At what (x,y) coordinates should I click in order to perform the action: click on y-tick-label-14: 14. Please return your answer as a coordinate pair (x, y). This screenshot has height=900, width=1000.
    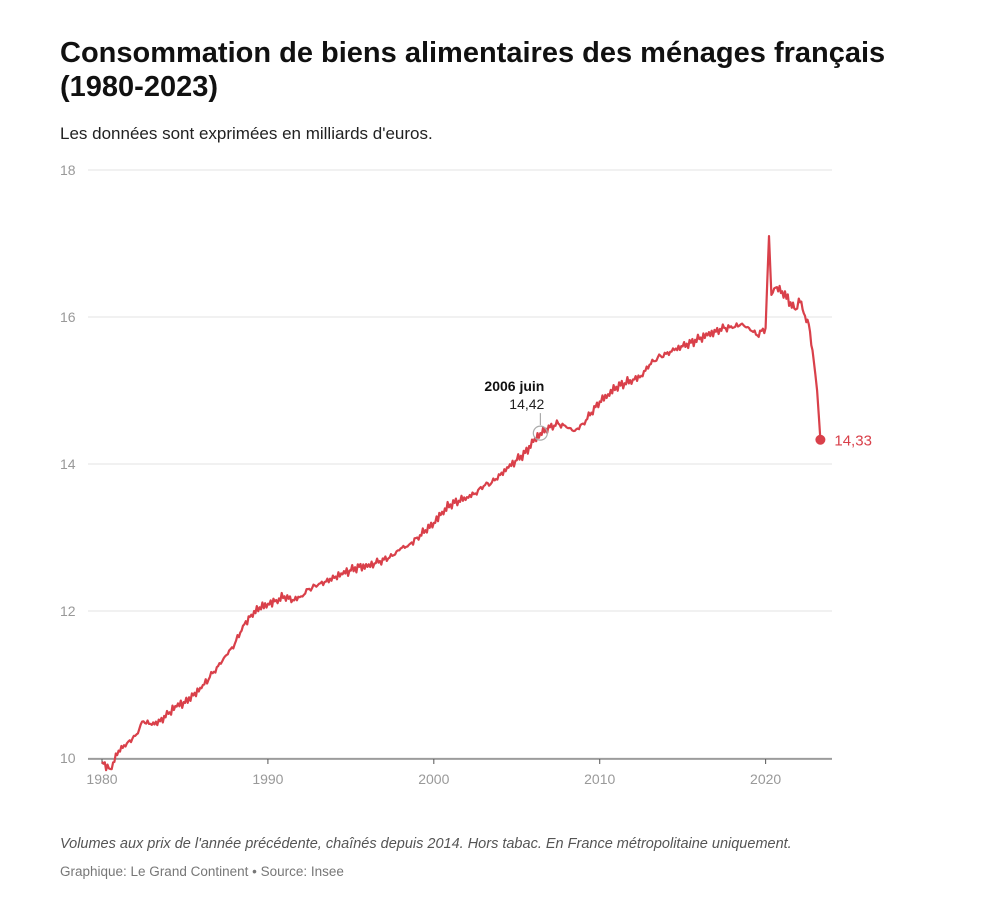
    Looking at the image, I should click on (68, 464).